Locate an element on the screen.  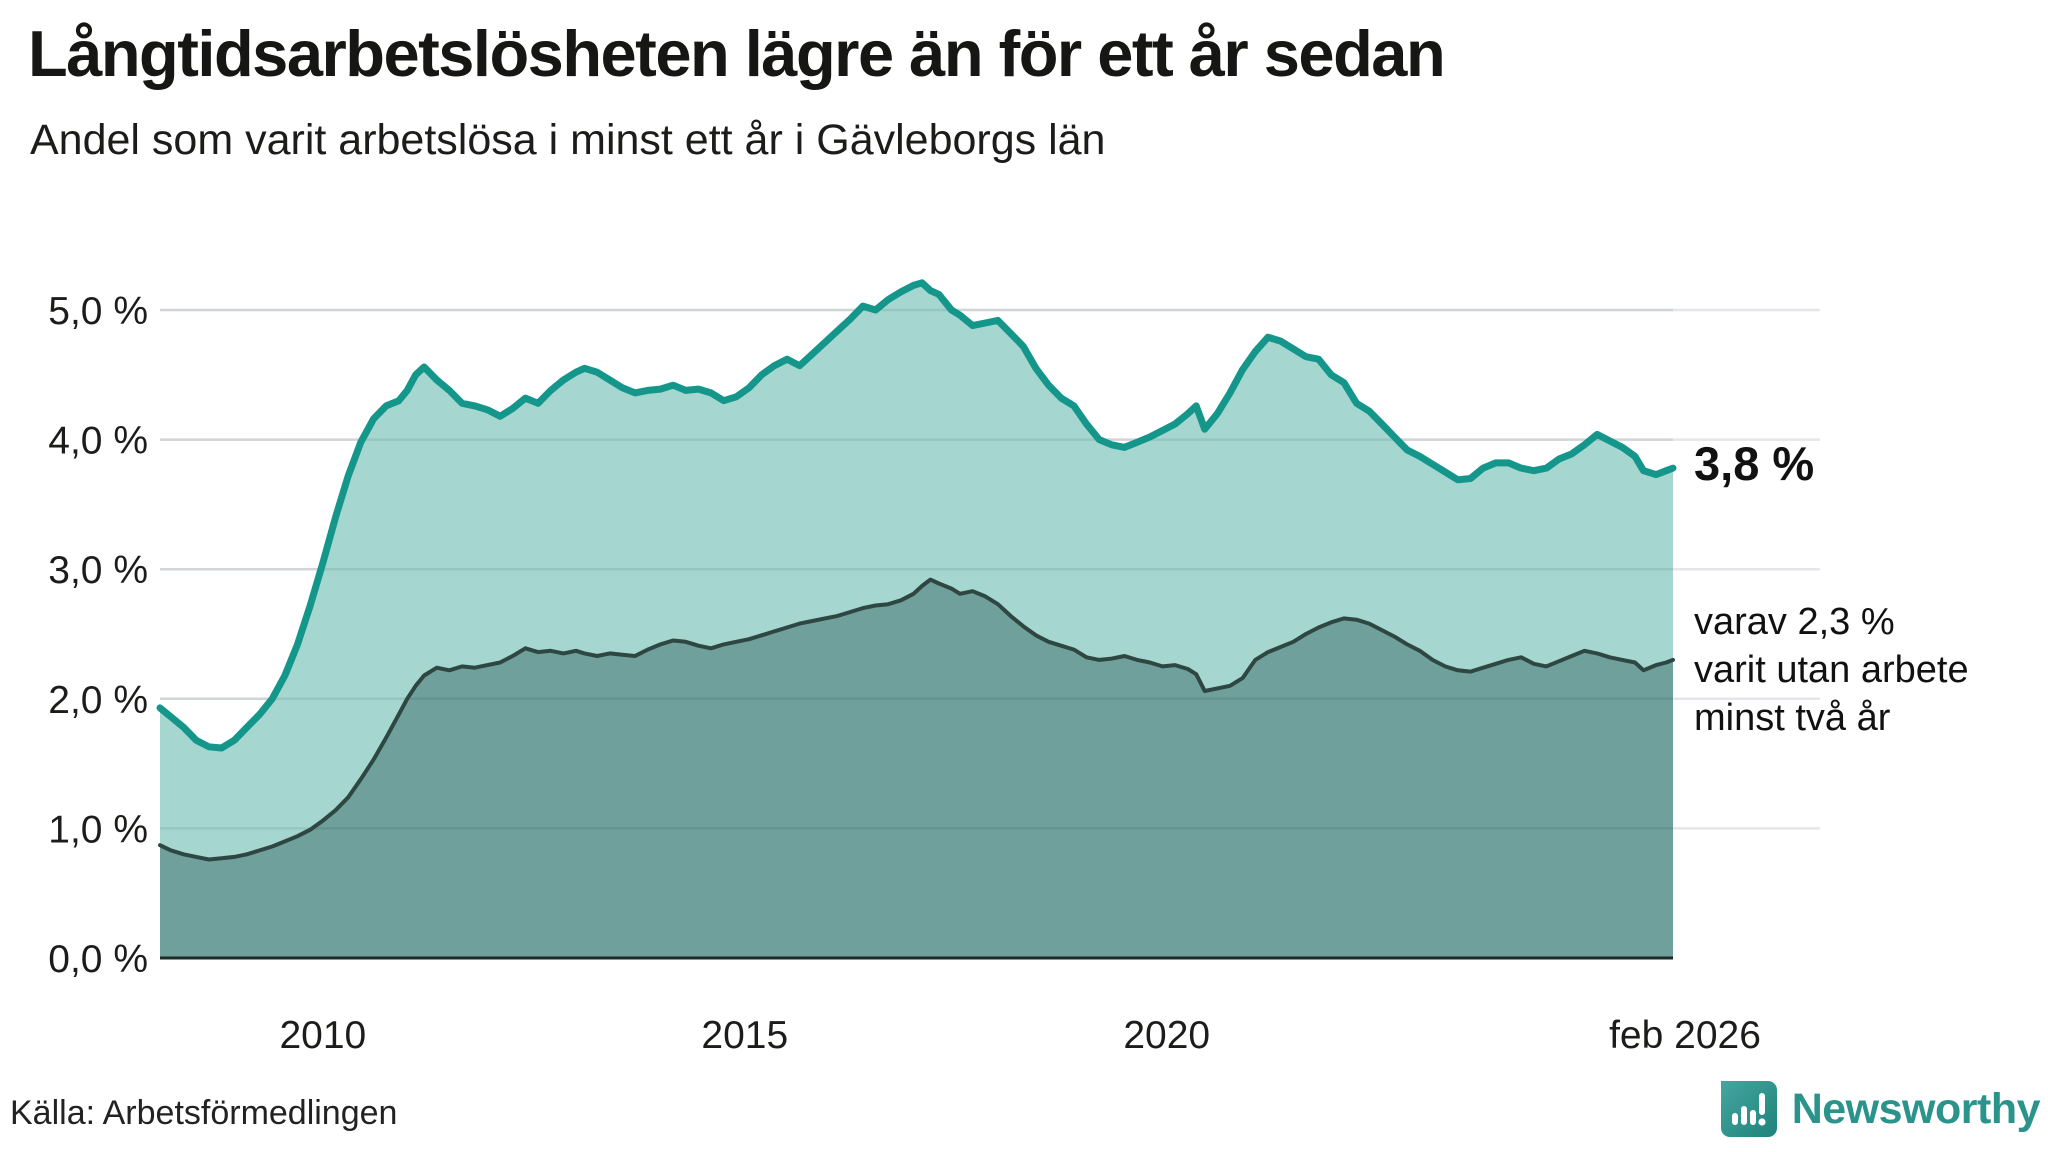
y-tick-label: 4,0 % is located at coordinates (98, 441).